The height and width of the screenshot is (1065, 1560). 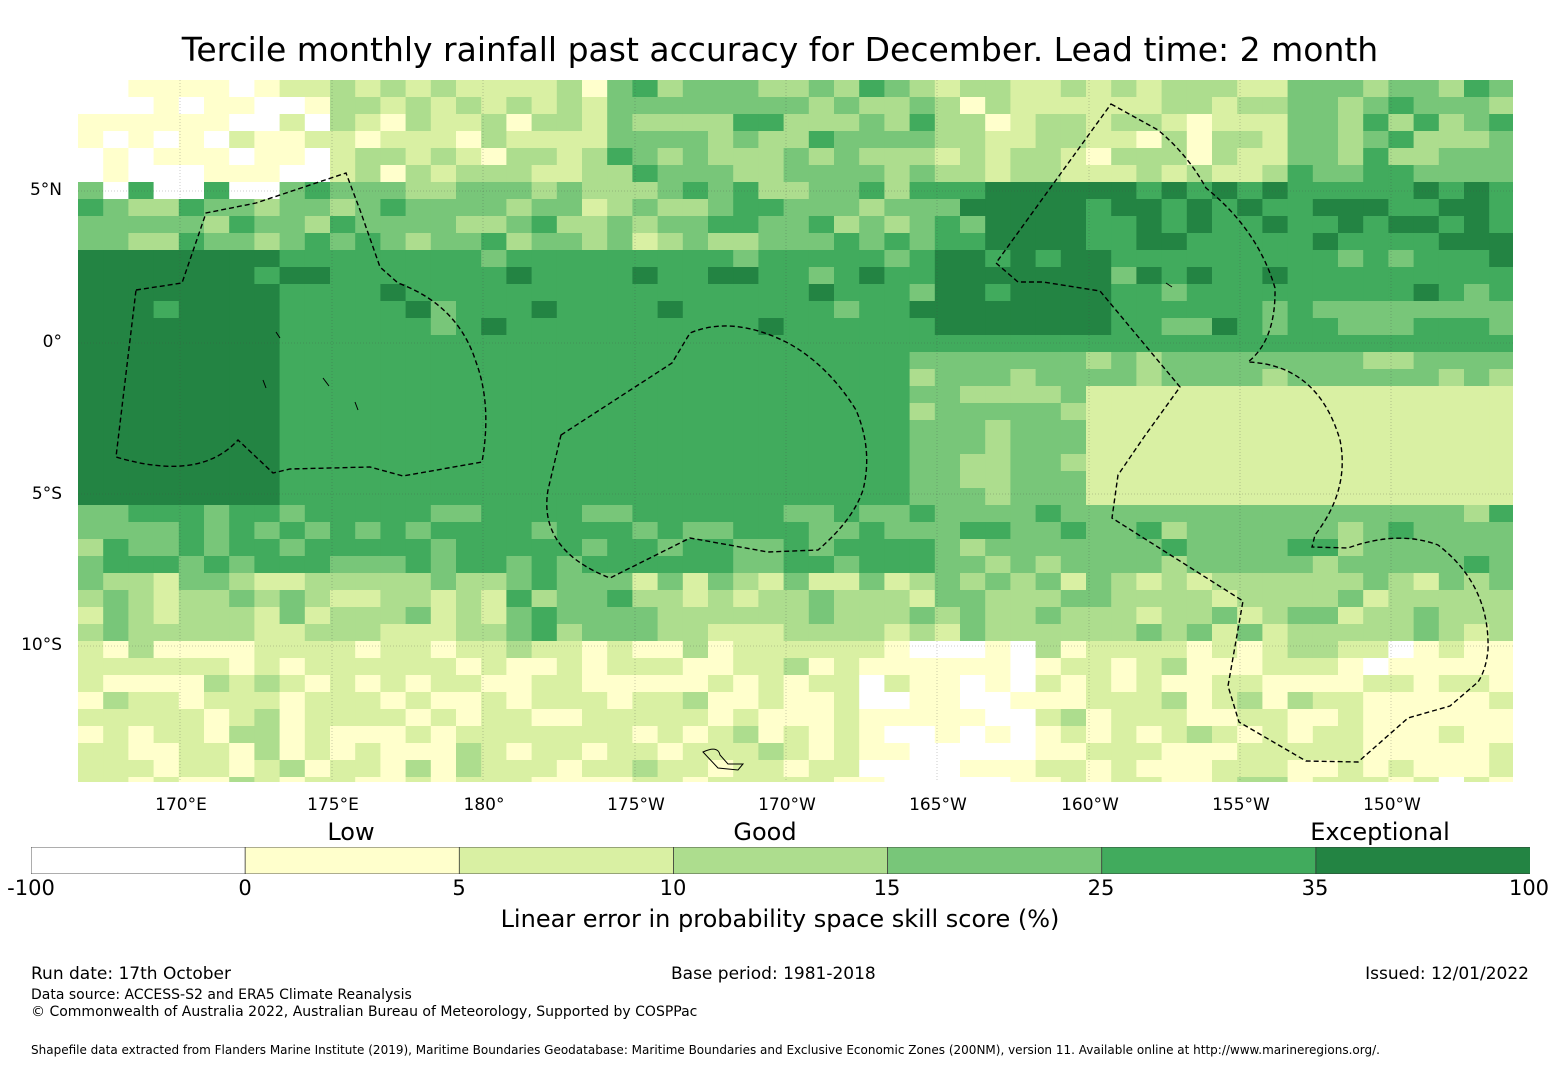 What do you see at coordinates (938, 805) in the screenshot?
I see `lon-label: 165°W` at bounding box center [938, 805].